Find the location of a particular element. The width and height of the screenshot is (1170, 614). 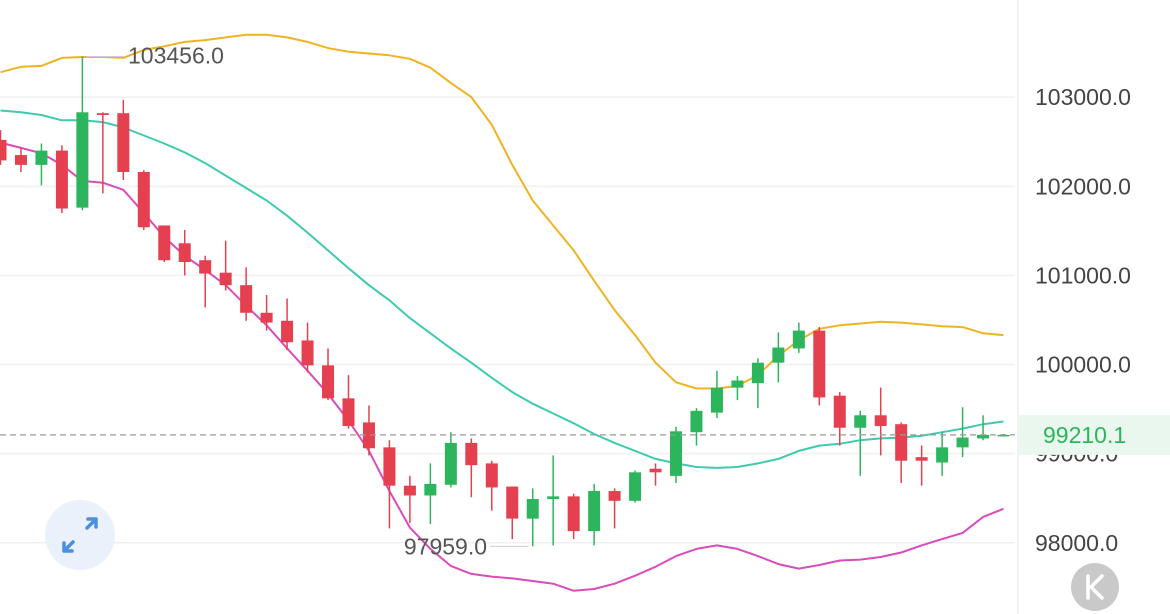

expand-icon is located at coordinates (80, 535).